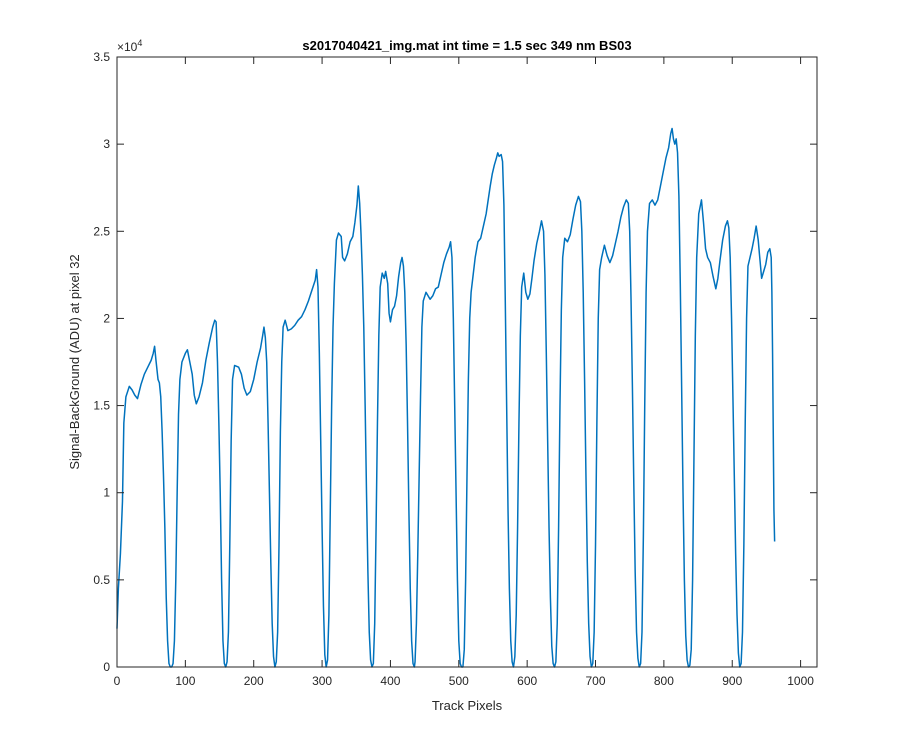  I want to click on y-axis-exponent: ×10⁴, so click(129, 46).